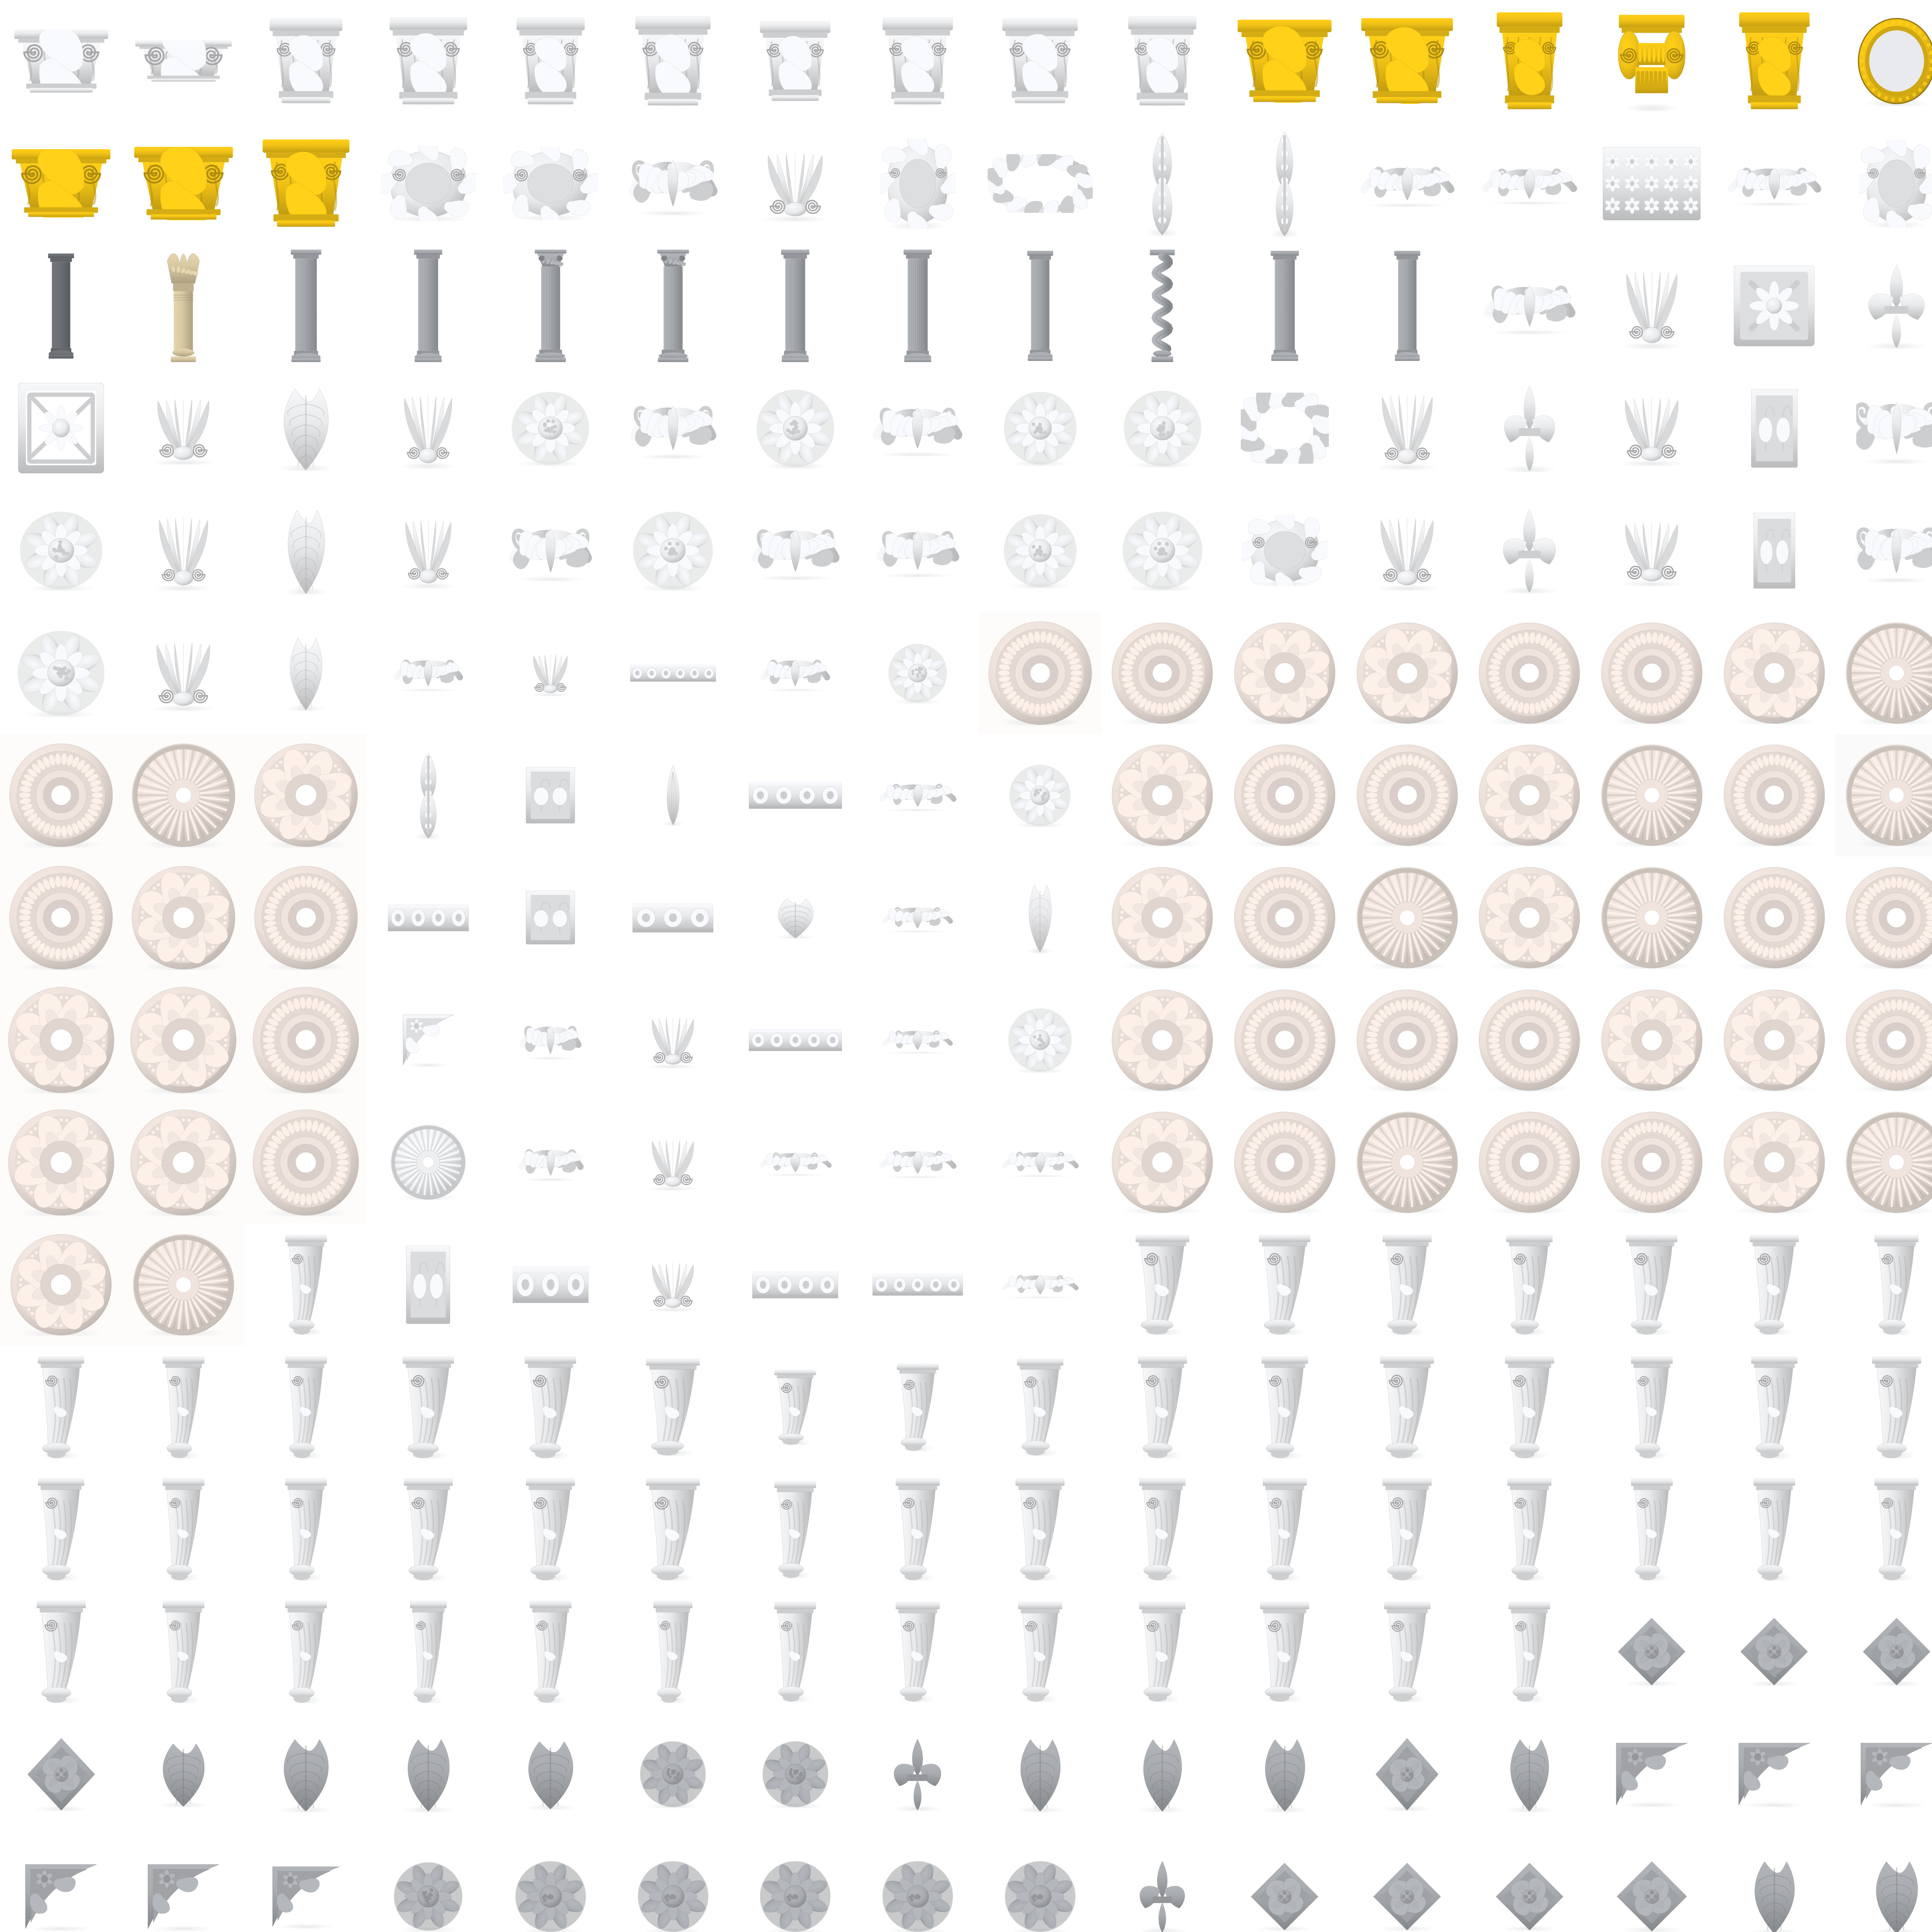  Describe the element at coordinates (1884, 1884) in the screenshot. I see `catalog-cell-leaf-spray-f` at that location.